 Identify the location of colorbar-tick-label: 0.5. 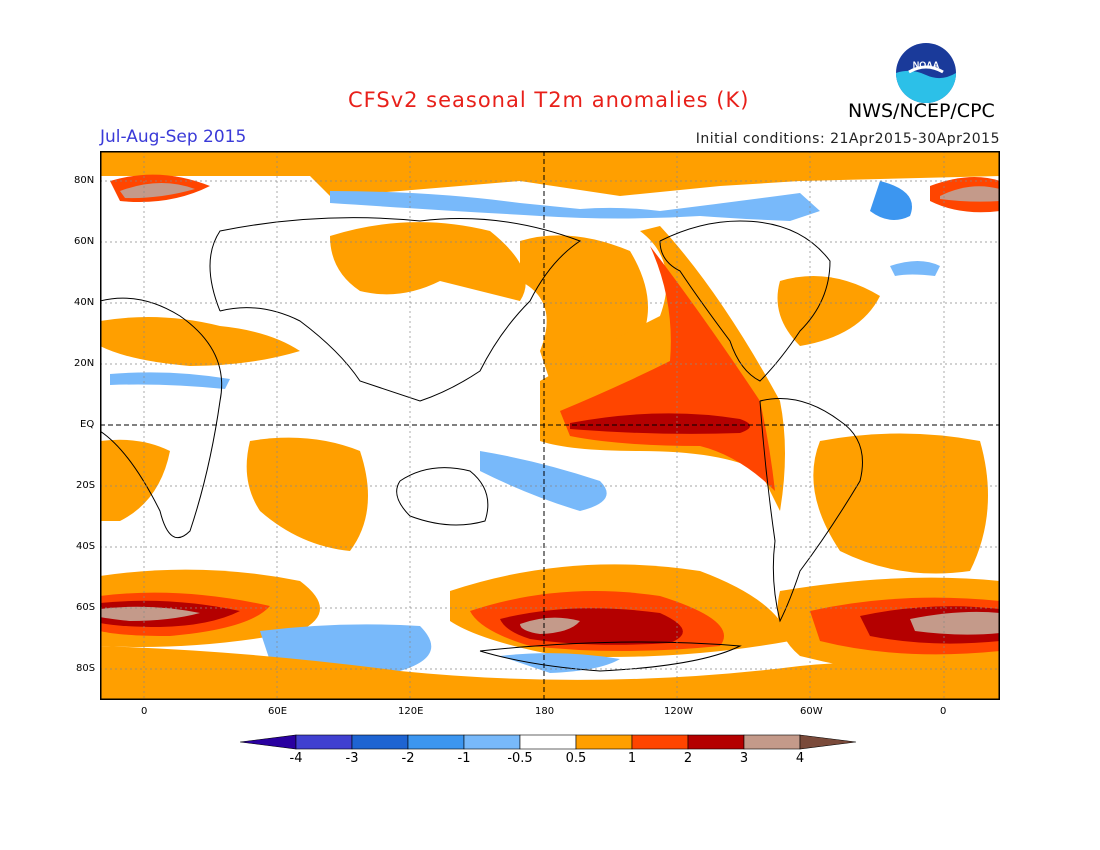
(576, 758).